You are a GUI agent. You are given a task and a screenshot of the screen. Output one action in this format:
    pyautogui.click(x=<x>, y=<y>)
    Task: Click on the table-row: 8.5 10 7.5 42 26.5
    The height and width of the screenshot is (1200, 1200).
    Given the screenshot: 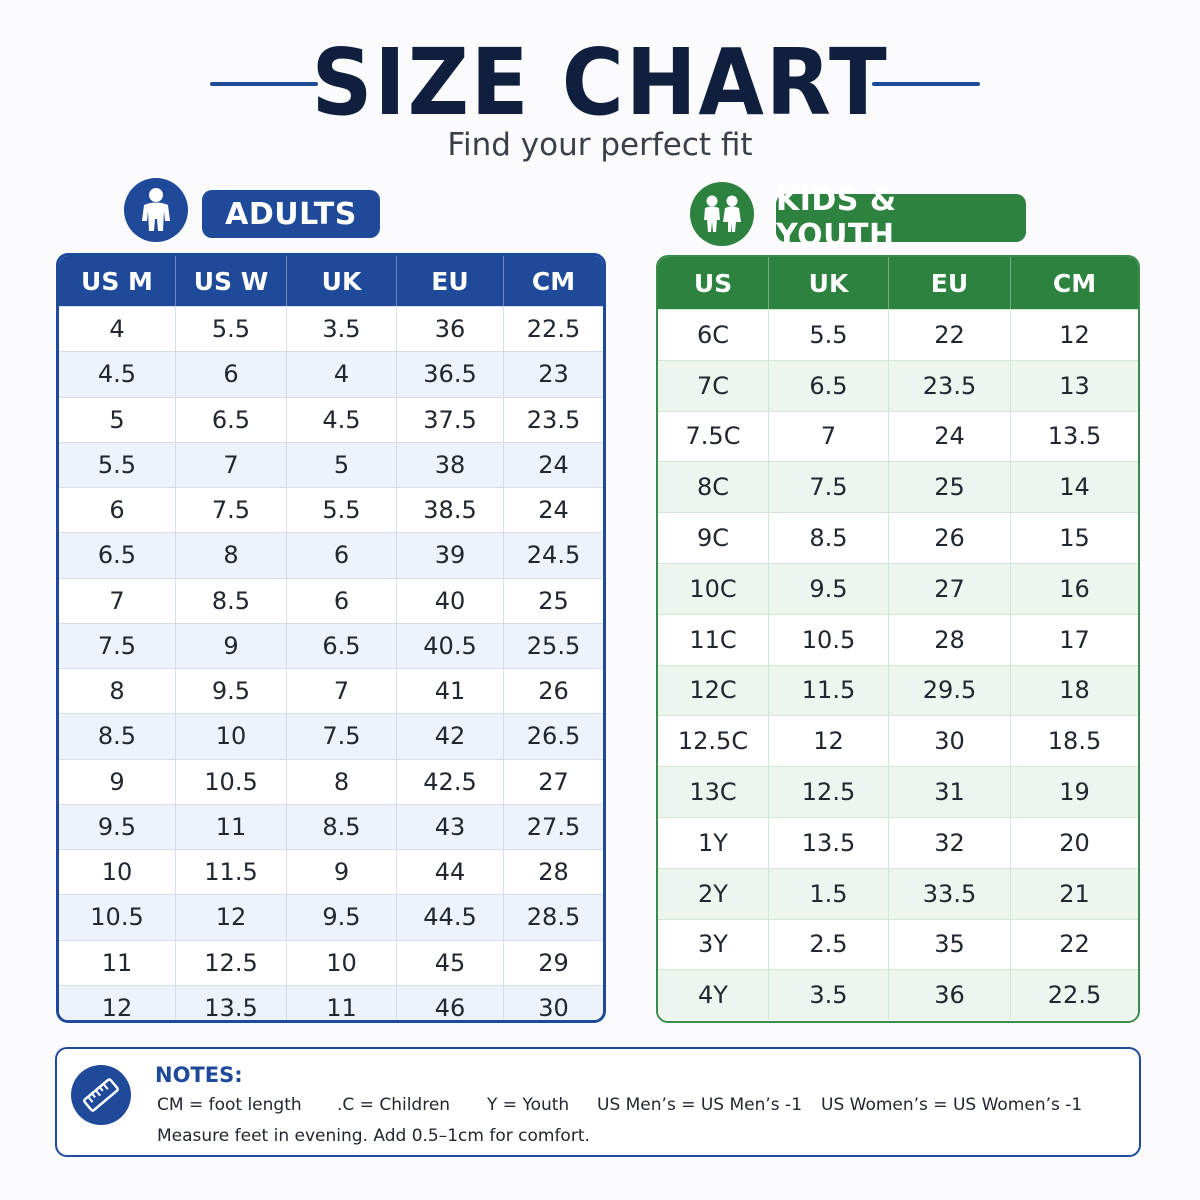 What is the action you would take?
    pyautogui.click(x=331, y=736)
    